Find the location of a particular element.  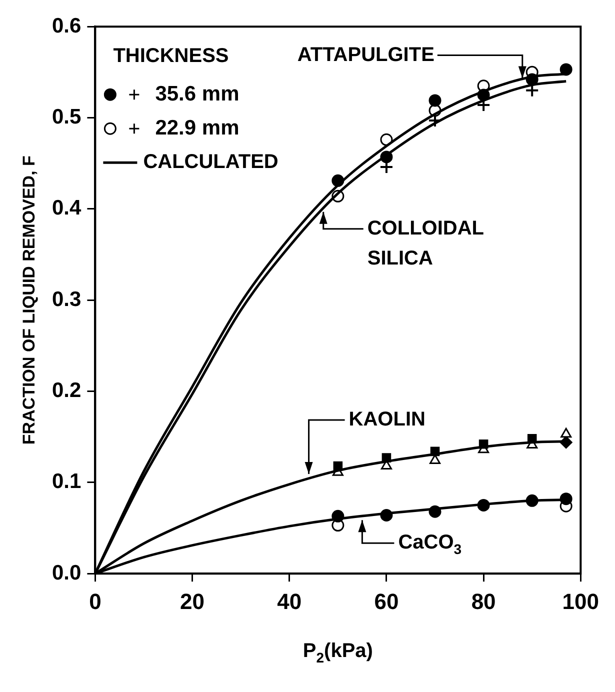

x-tick-label: 20 is located at coordinates (192, 601).